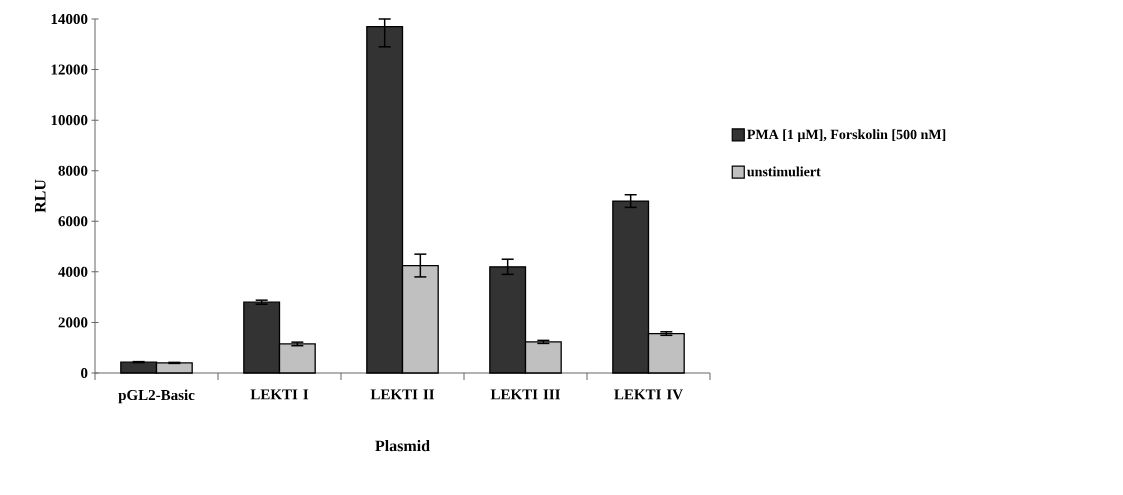 The height and width of the screenshot is (495, 1123). What do you see at coordinates (784, 171) in the screenshot?
I see `legend-label: unstimuliert` at bounding box center [784, 171].